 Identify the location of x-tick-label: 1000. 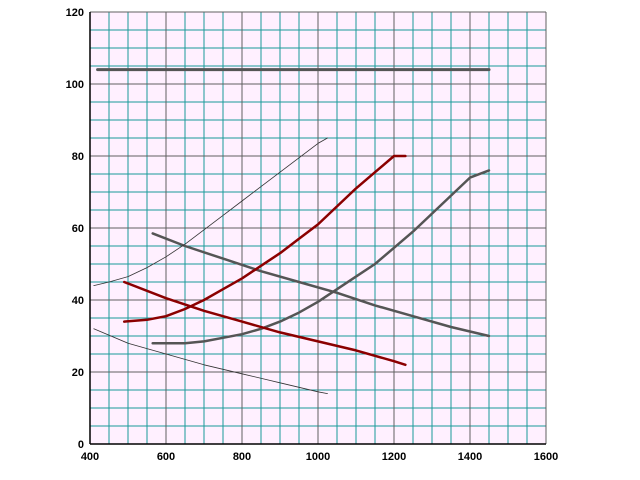
(318, 457).